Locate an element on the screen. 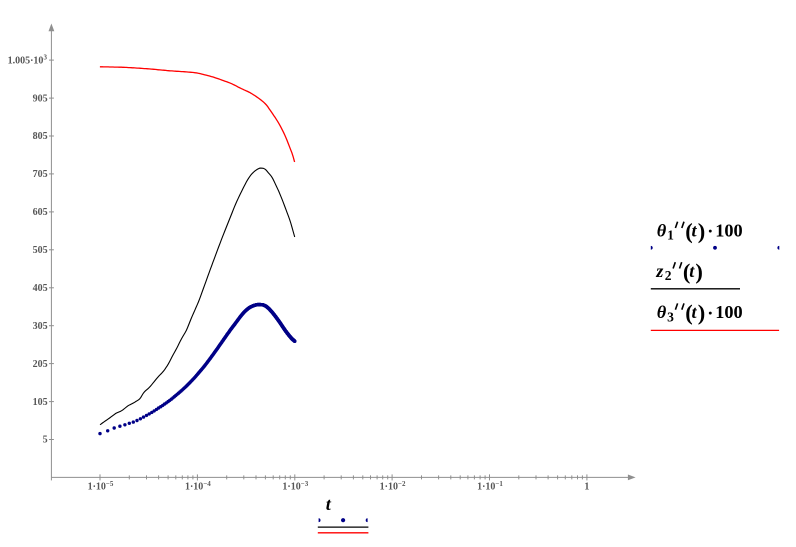 The width and height of the screenshot is (796, 547). svg-text: 905 is located at coordinates (40, 98).